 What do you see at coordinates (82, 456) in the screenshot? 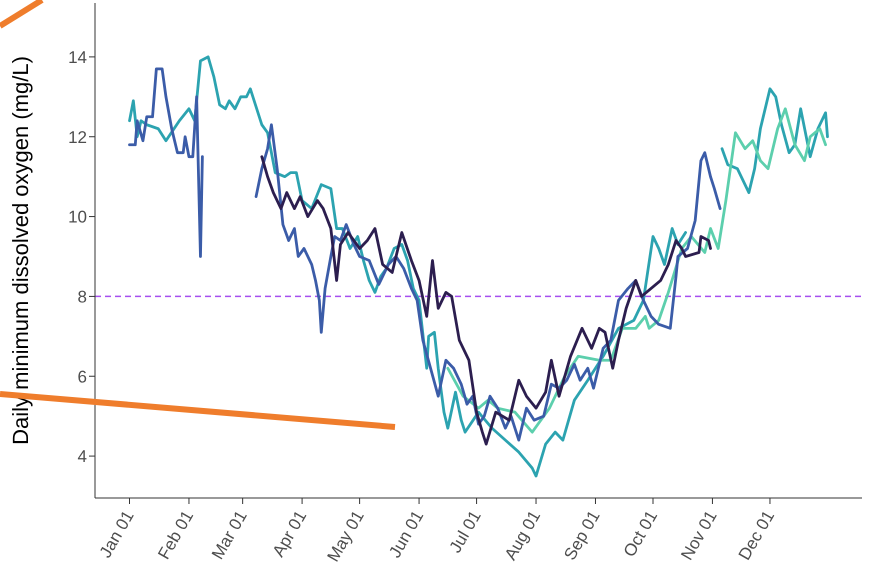
I see `y-tick-label: 4` at bounding box center [82, 456].